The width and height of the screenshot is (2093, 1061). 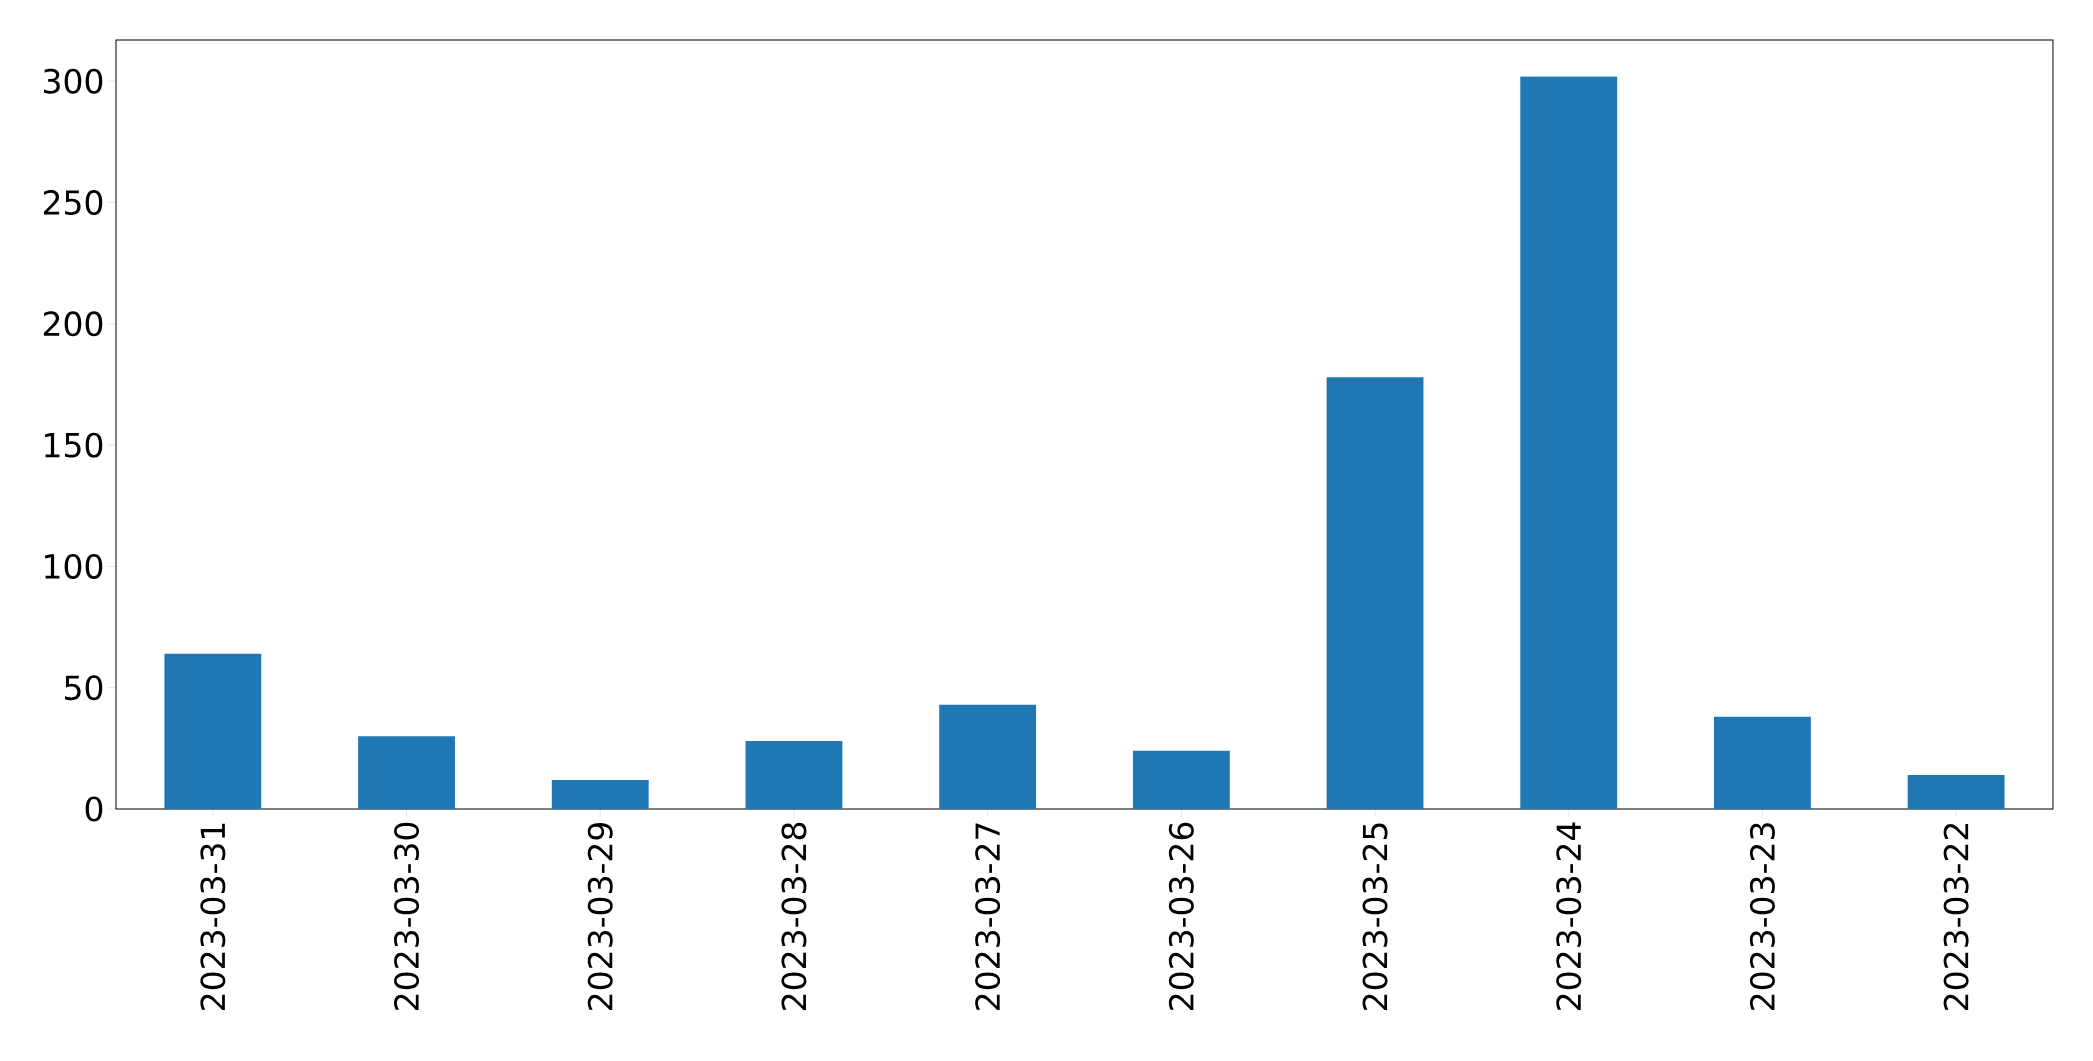 I want to click on x-tick-label: 2023-03-22, so click(x=1956, y=916).